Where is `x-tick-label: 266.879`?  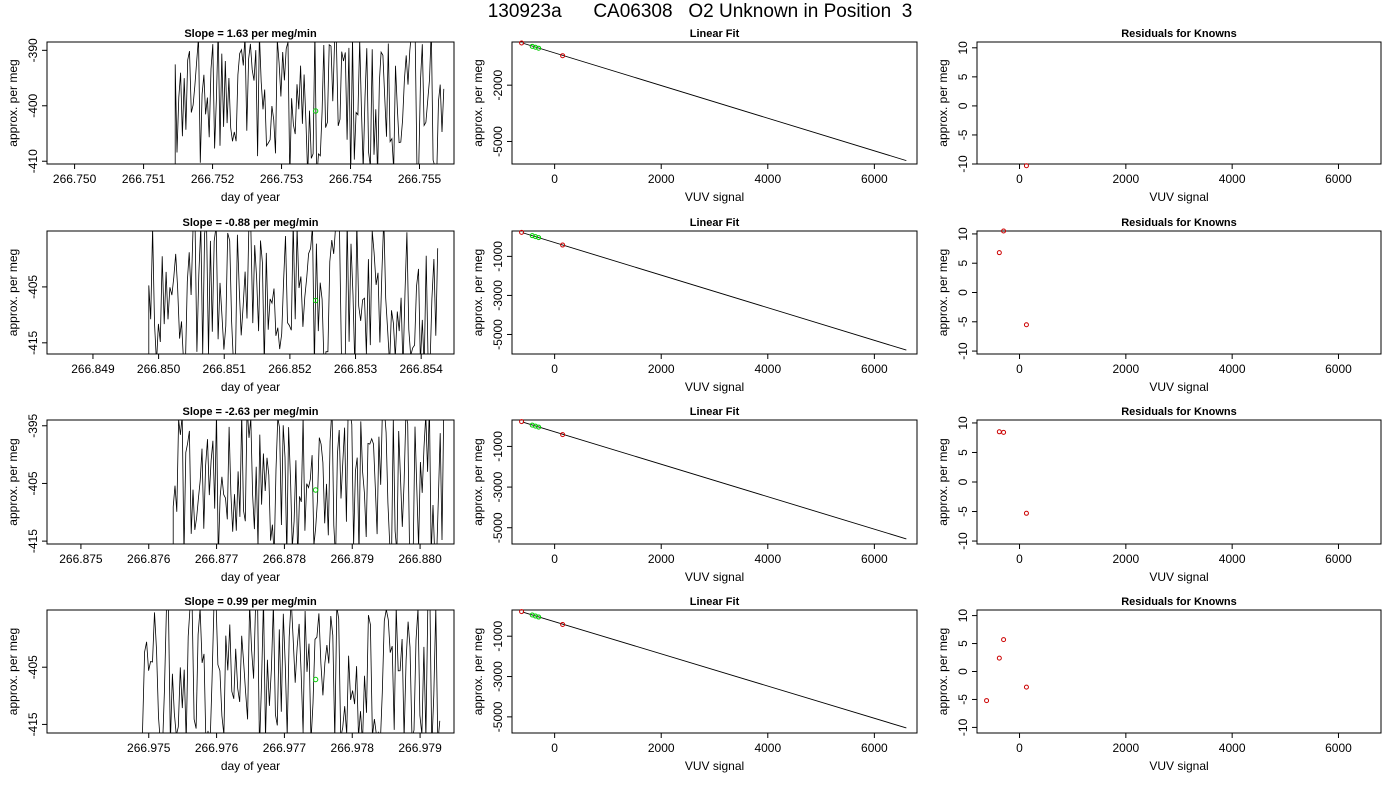 x-tick-label: 266.879 is located at coordinates (353, 559).